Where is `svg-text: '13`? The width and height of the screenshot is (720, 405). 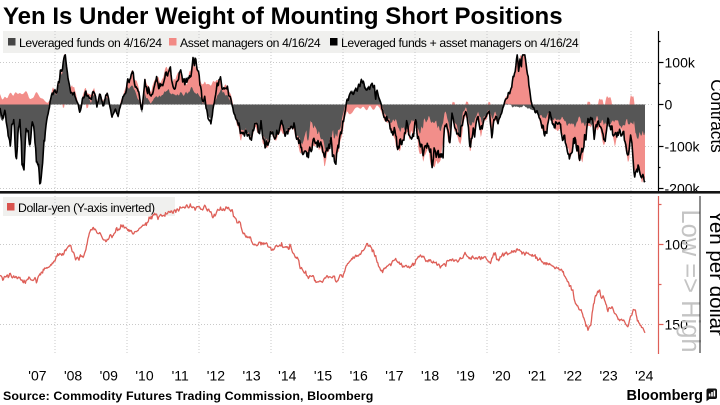 svg-text: '13 is located at coordinates (251, 376).